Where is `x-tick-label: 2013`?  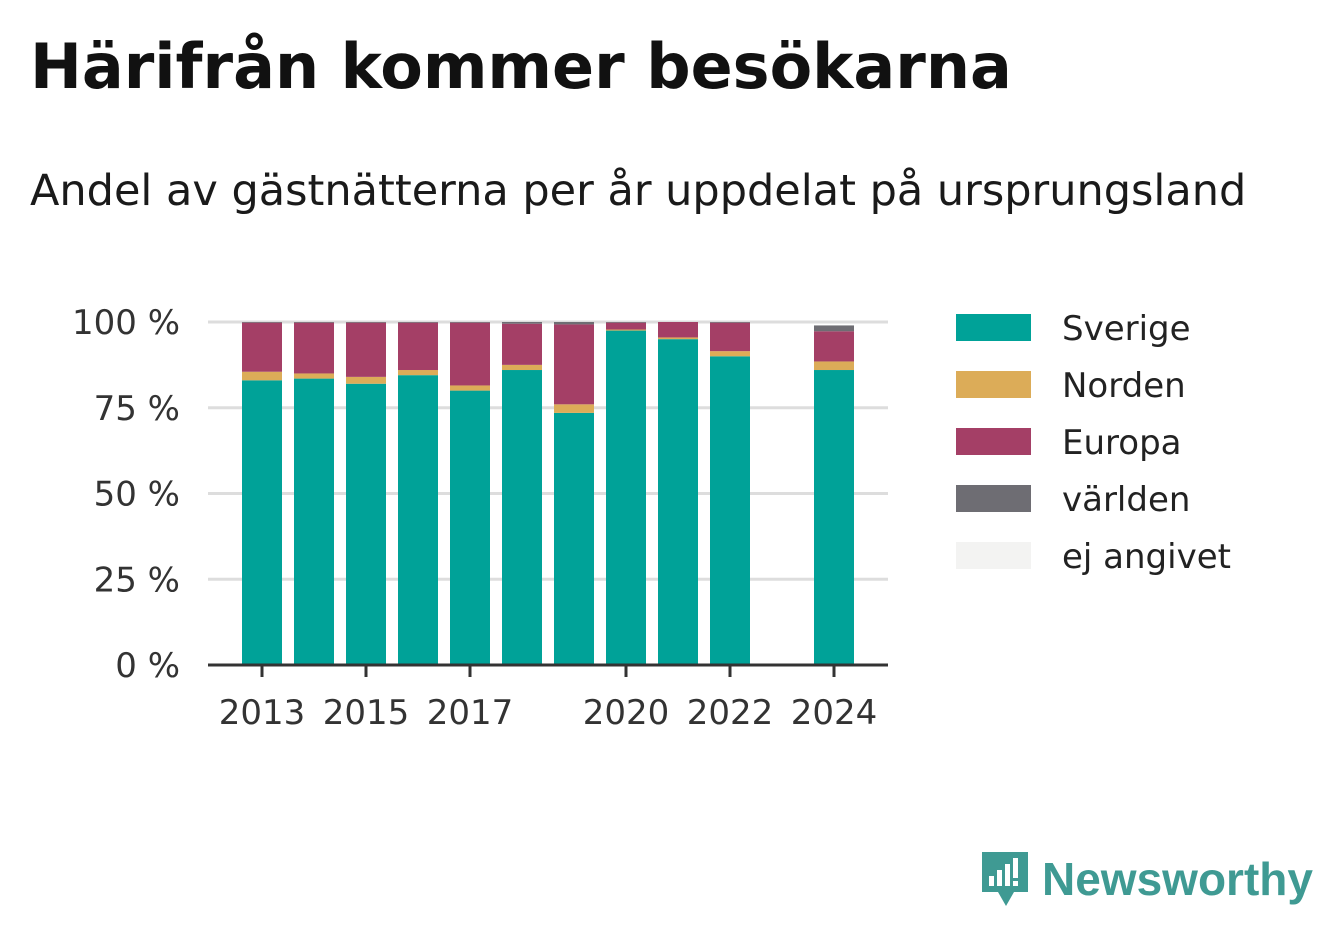
x-tick-label: 2013 is located at coordinates (262, 713).